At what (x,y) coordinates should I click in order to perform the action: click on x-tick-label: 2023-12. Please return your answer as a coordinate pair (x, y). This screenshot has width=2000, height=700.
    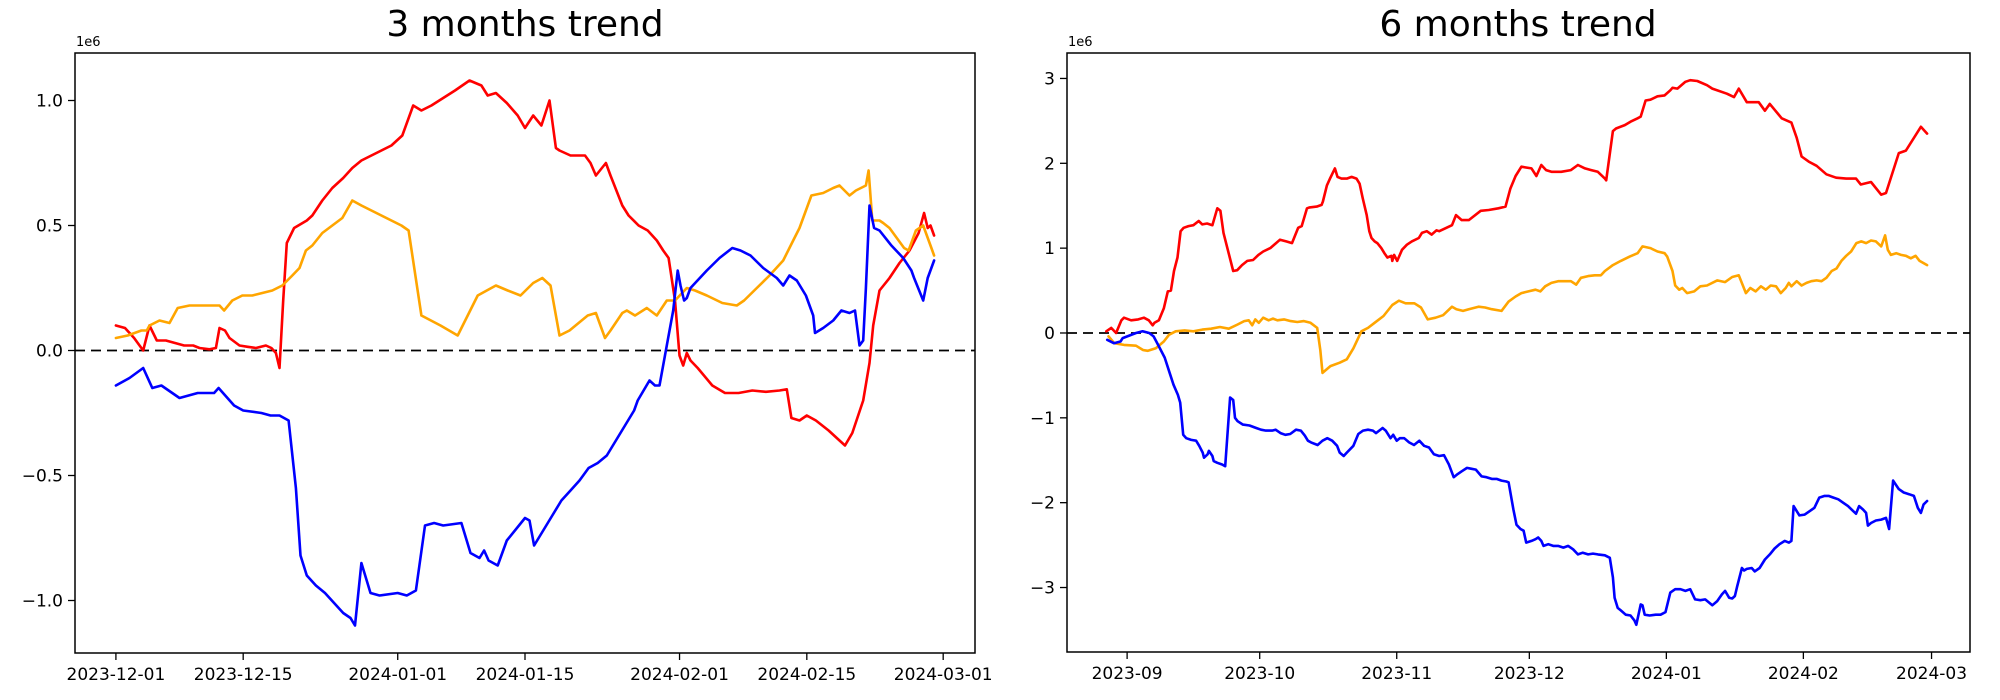
    Looking at the image, I should click on (1529, 674).